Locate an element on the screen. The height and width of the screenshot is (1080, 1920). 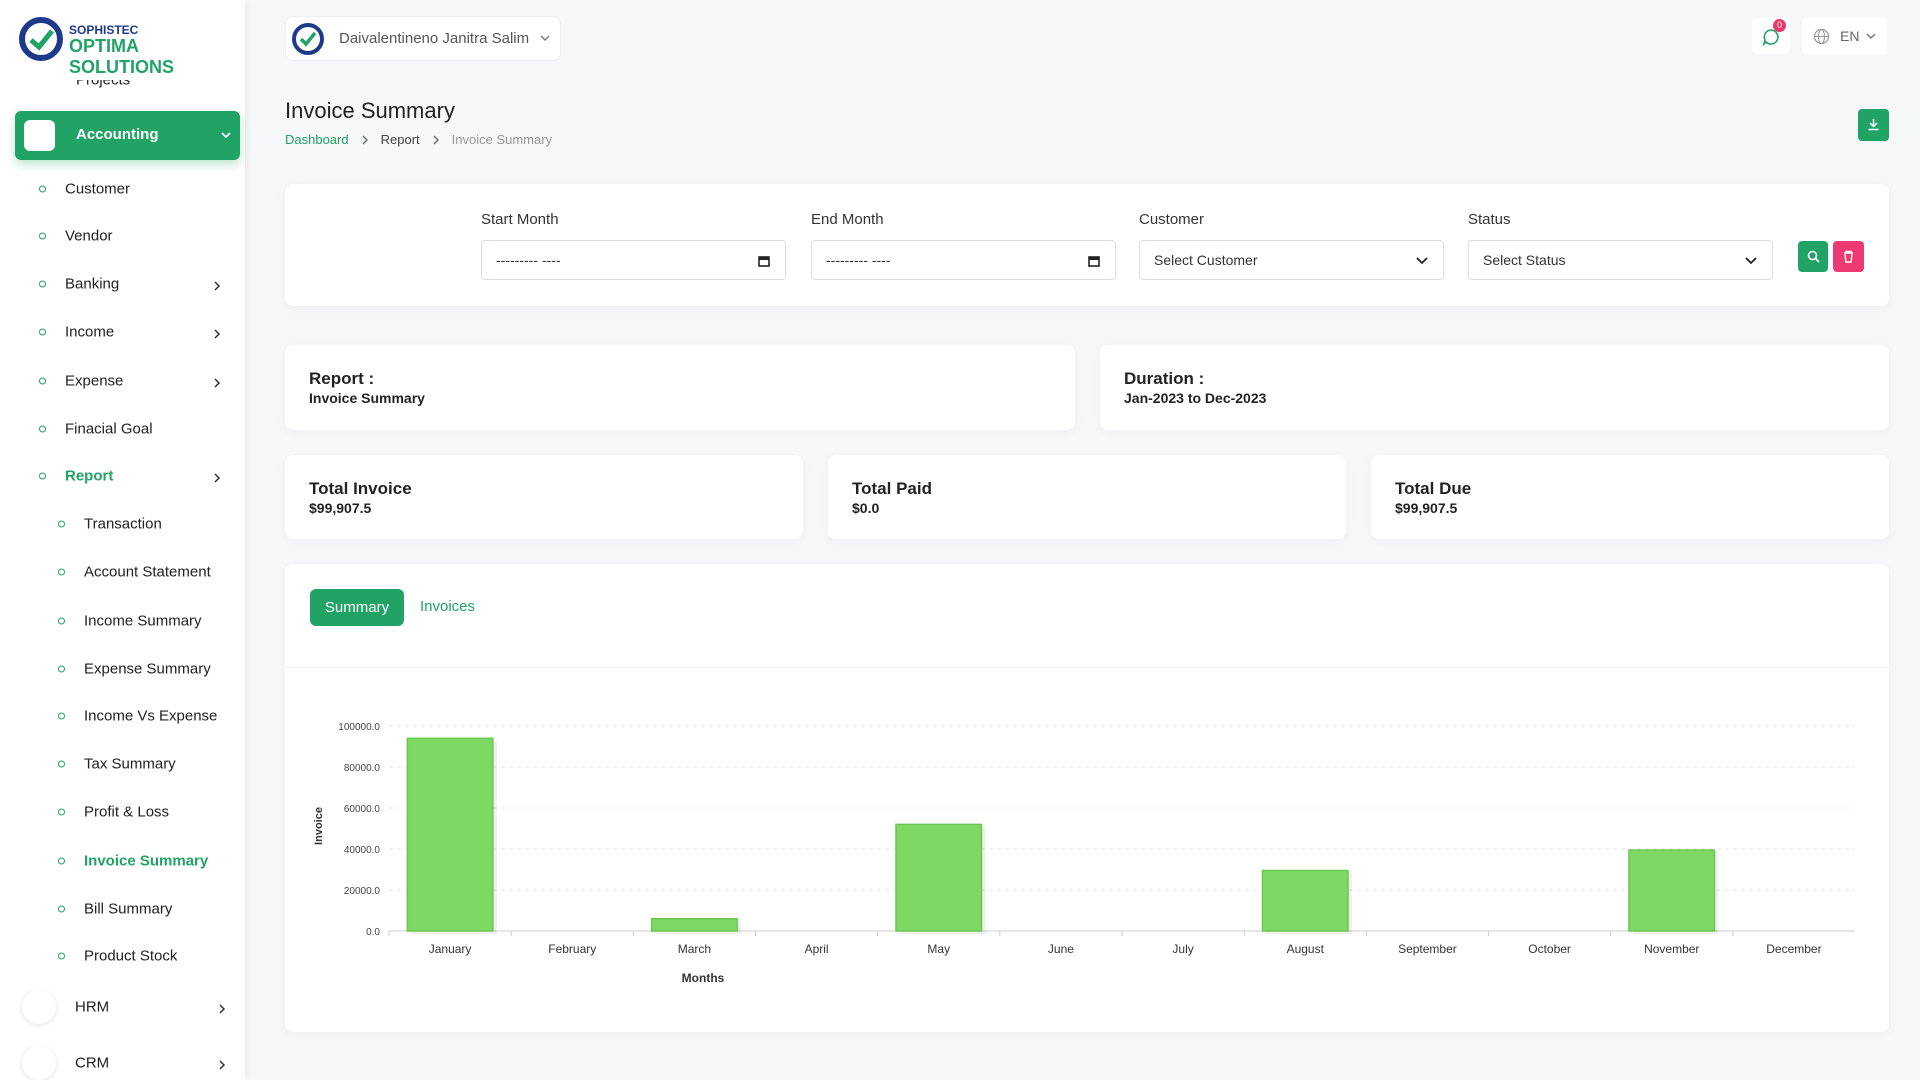
nav-item: Vendor is located at coordinates (89, 236).